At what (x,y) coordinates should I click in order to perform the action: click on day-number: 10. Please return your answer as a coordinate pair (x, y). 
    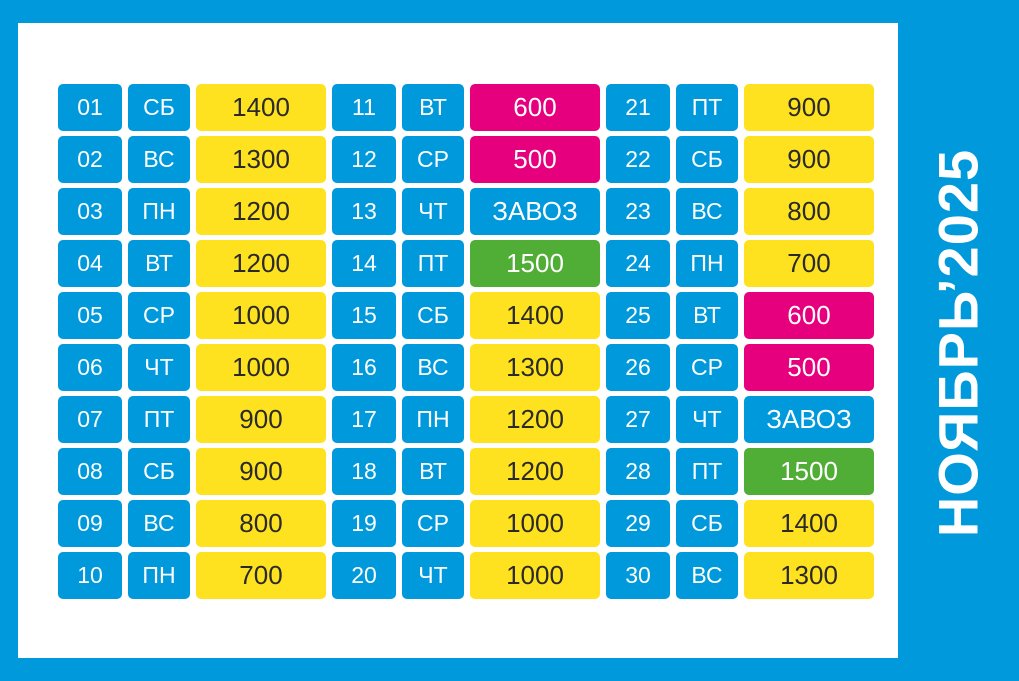
    Looking at the image, I should click on (90, 575).